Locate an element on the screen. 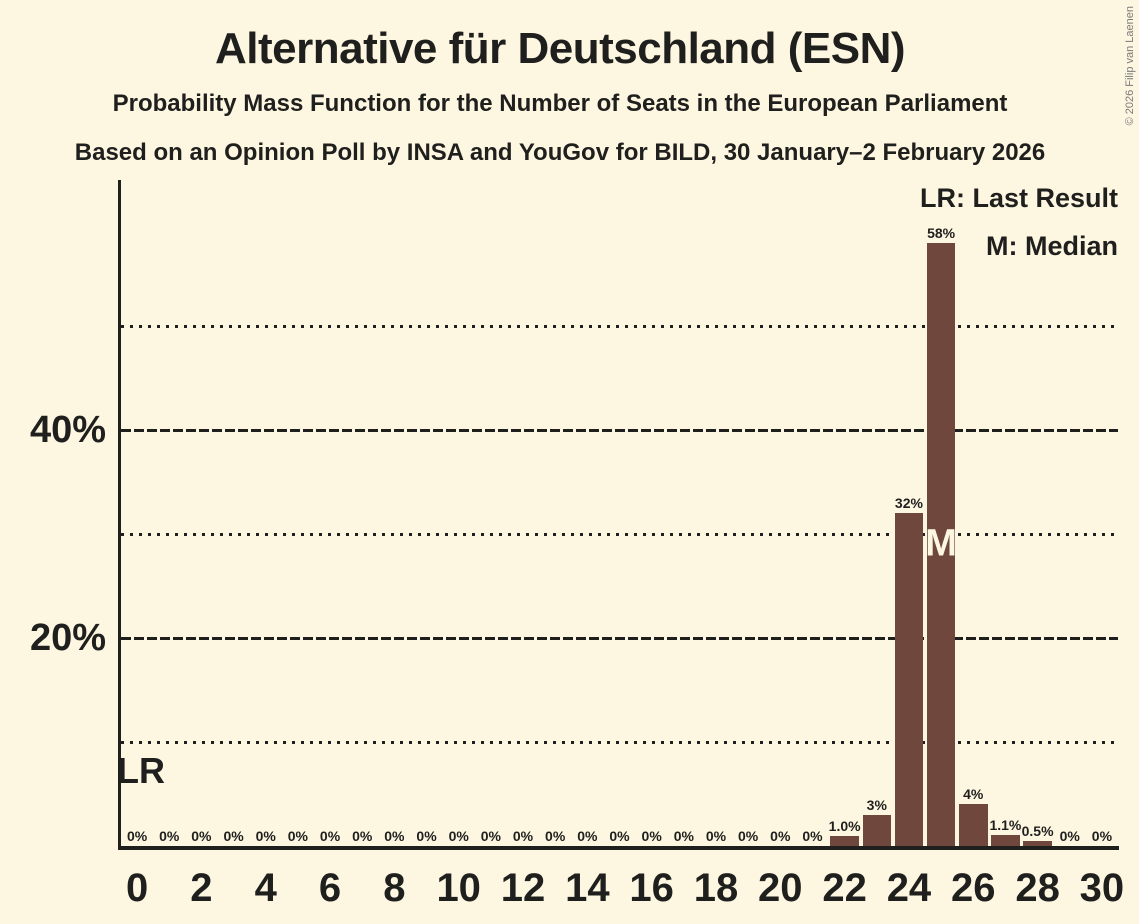  x-axis-tick-label-28: 28 is located at coordinates (1037, 888).